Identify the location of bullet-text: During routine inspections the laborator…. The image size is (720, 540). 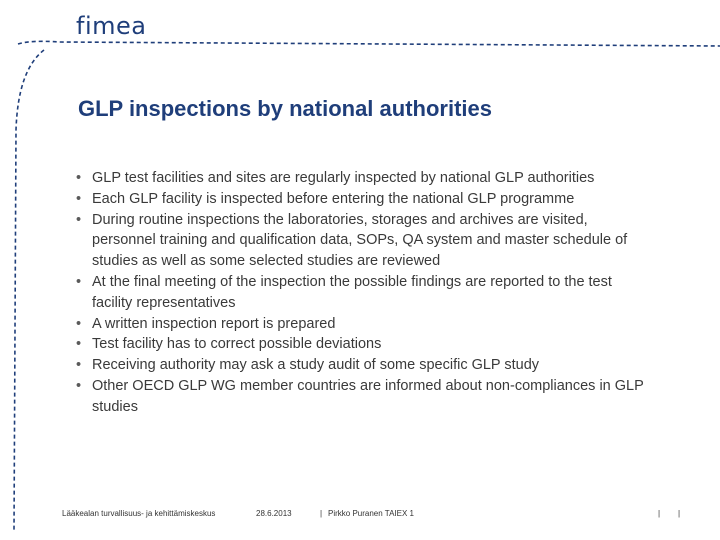
(360, 240).